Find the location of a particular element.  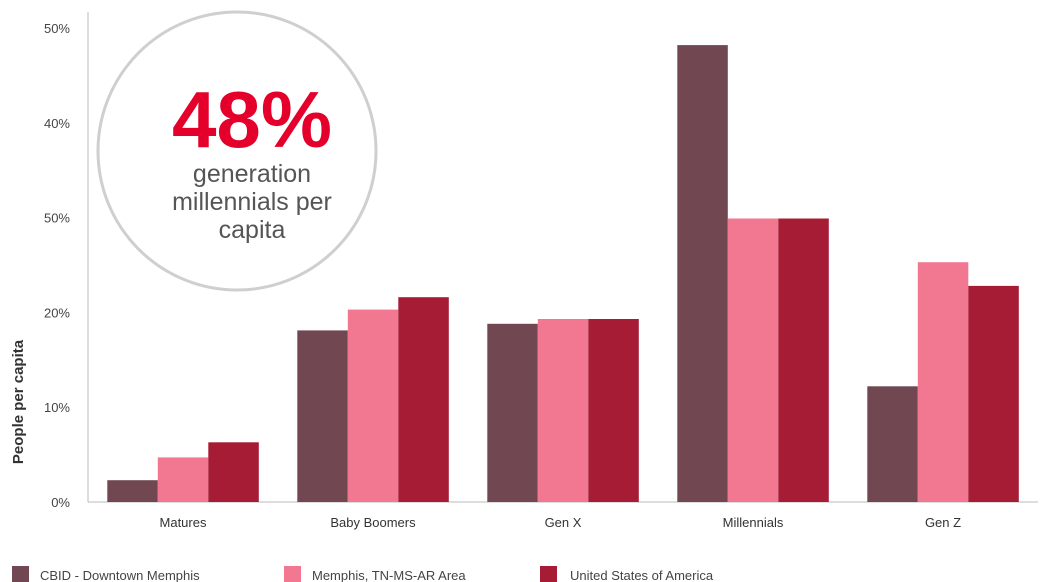

legend-label-memphis-area: Memphis, TN-MS-AR Area is located at coordinates (389, 575).